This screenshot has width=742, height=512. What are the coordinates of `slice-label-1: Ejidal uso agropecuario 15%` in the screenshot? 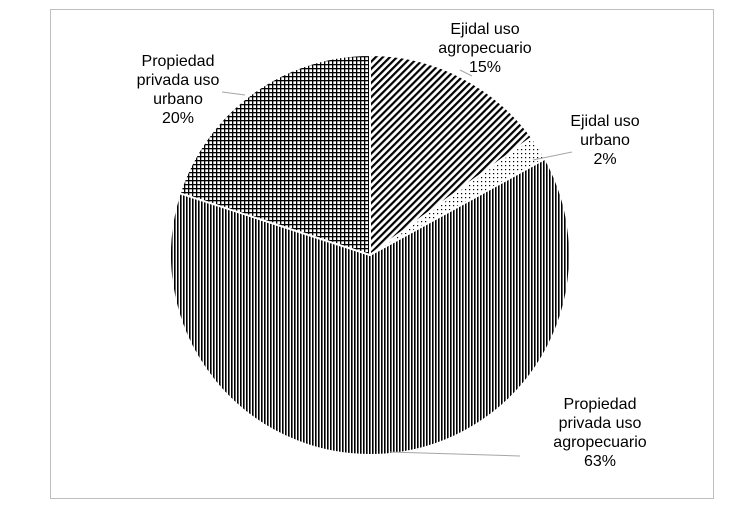 It's located at (485, 48).